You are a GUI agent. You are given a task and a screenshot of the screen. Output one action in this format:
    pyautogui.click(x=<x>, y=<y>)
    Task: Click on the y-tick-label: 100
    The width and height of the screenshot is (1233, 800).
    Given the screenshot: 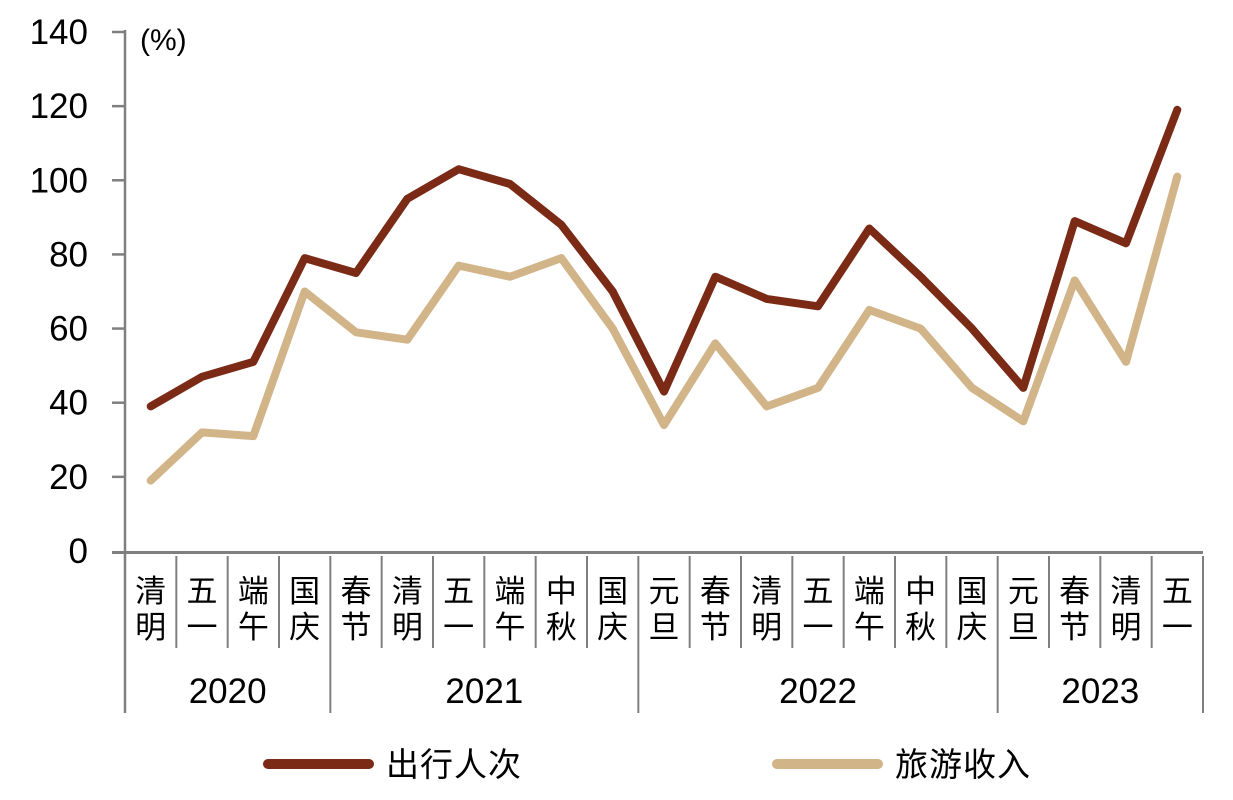 What is the action you would take?
    pyautogui.click(x=59, y=180)
    